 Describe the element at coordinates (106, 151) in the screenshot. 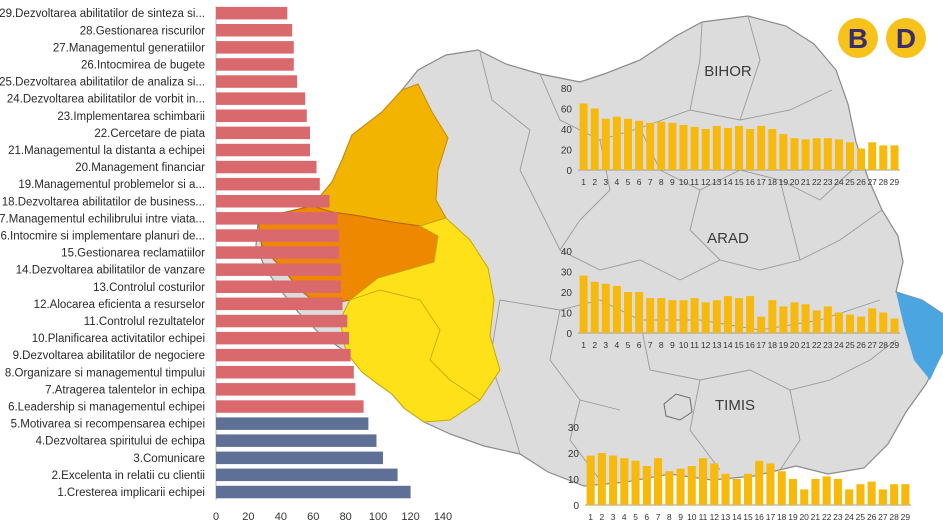

I see `bar-label-21: 21.Managementul la distanta a echipei` at that location.